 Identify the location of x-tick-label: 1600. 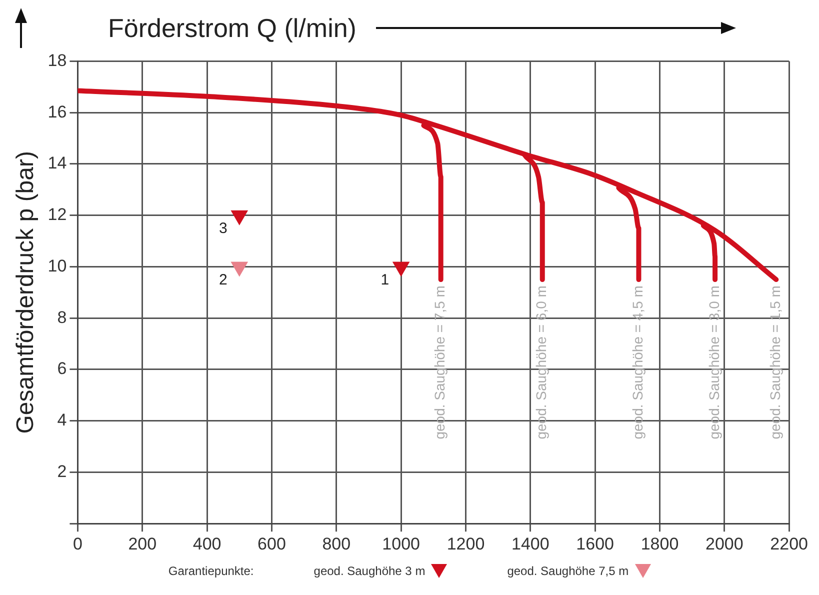
(595, 544).